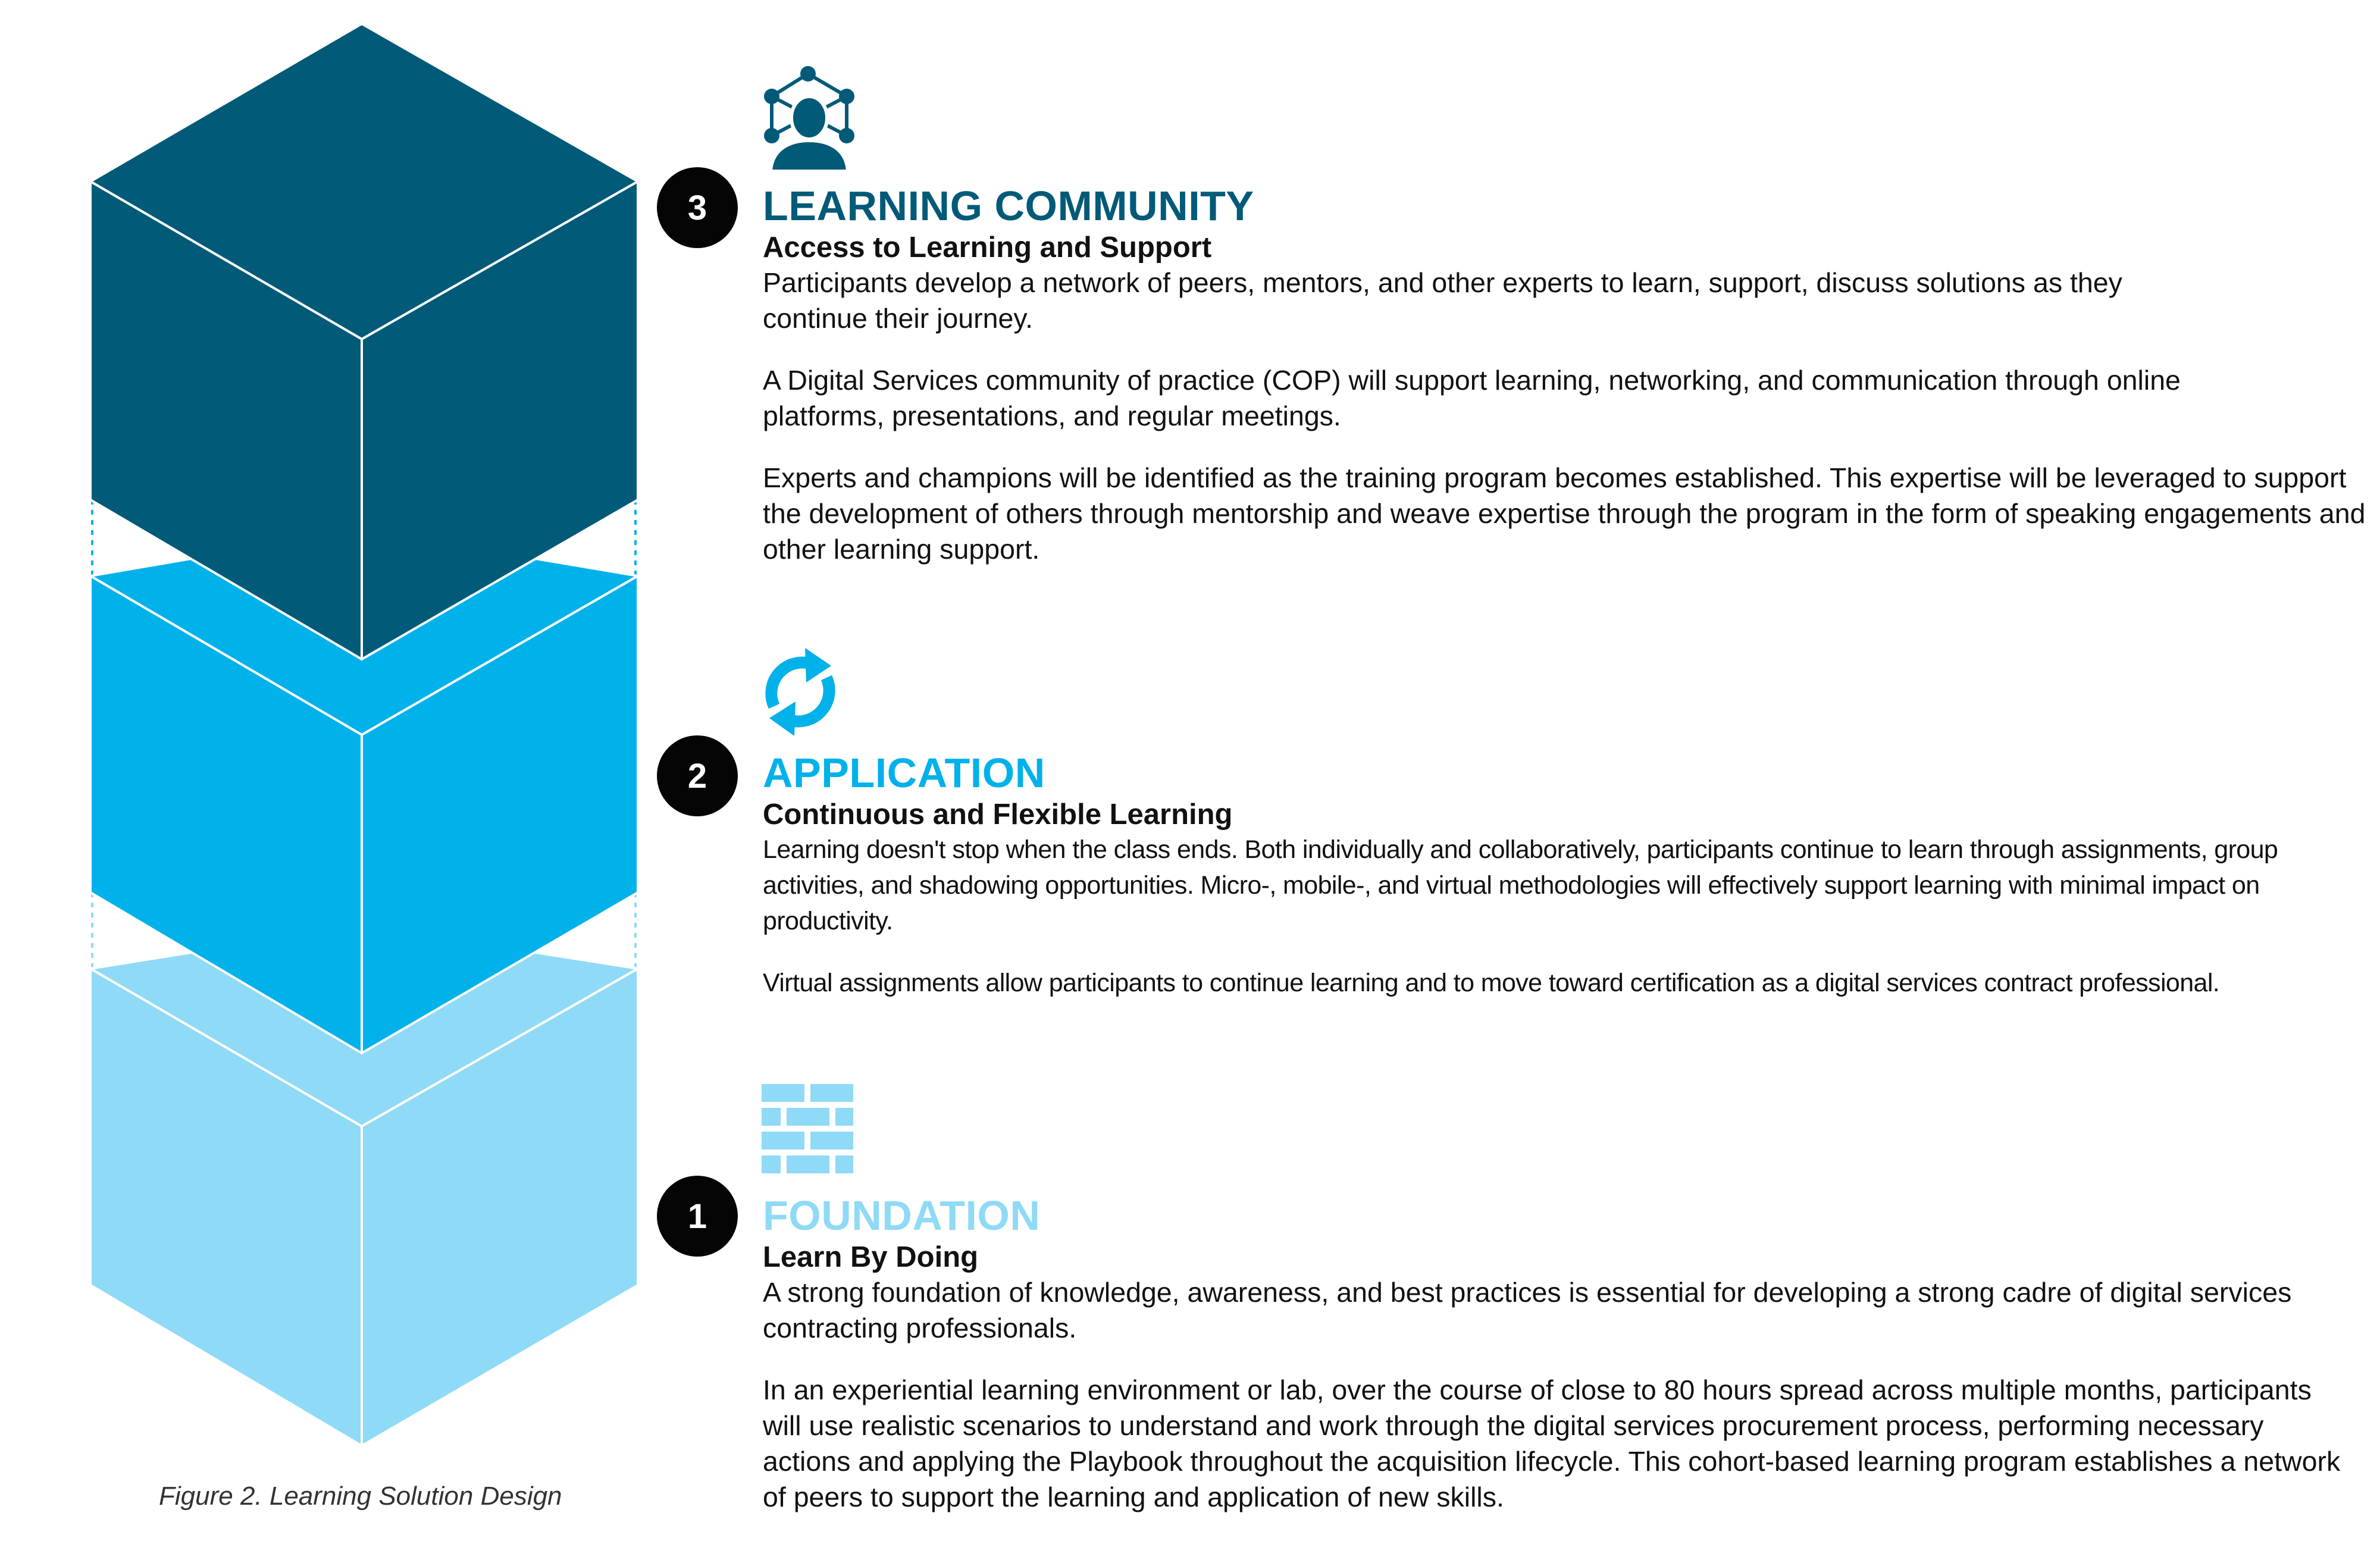  I want to click on section-title-application: APPLICATION, so click(904, 773).